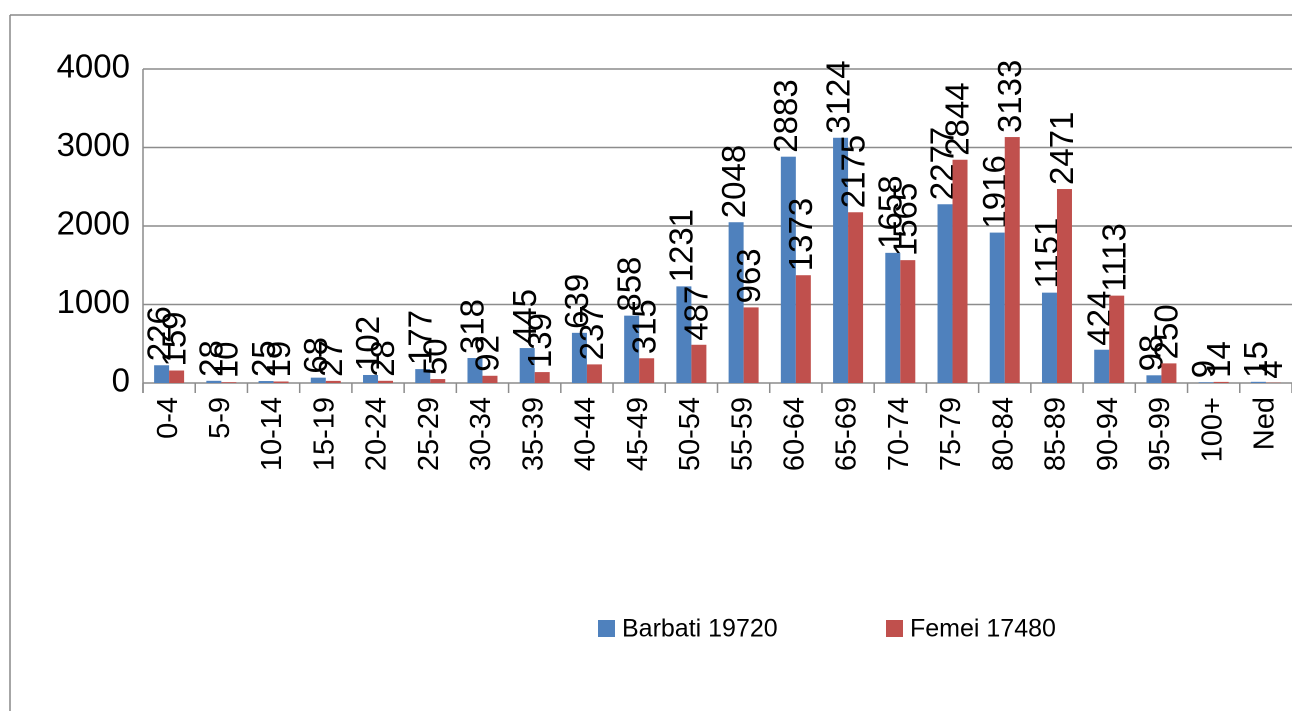 This screenshot has width=1292, height=711. Describe the element at coordinates (905, 219) in the screenshot. I see `data-label: 1565` at that location.